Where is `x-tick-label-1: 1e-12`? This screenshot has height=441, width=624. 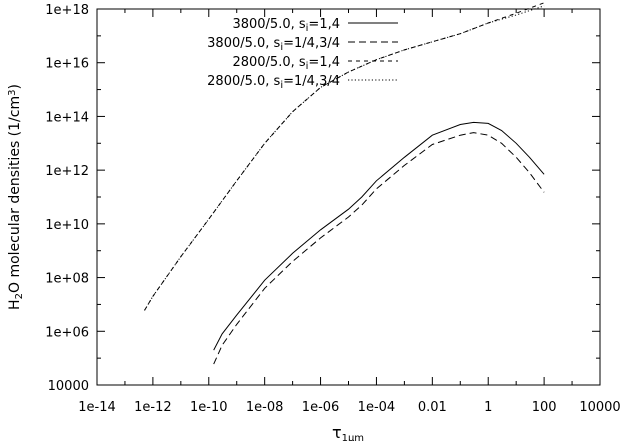
x-tick-label-1: 1e-12 is located at coordinates (153, 407).